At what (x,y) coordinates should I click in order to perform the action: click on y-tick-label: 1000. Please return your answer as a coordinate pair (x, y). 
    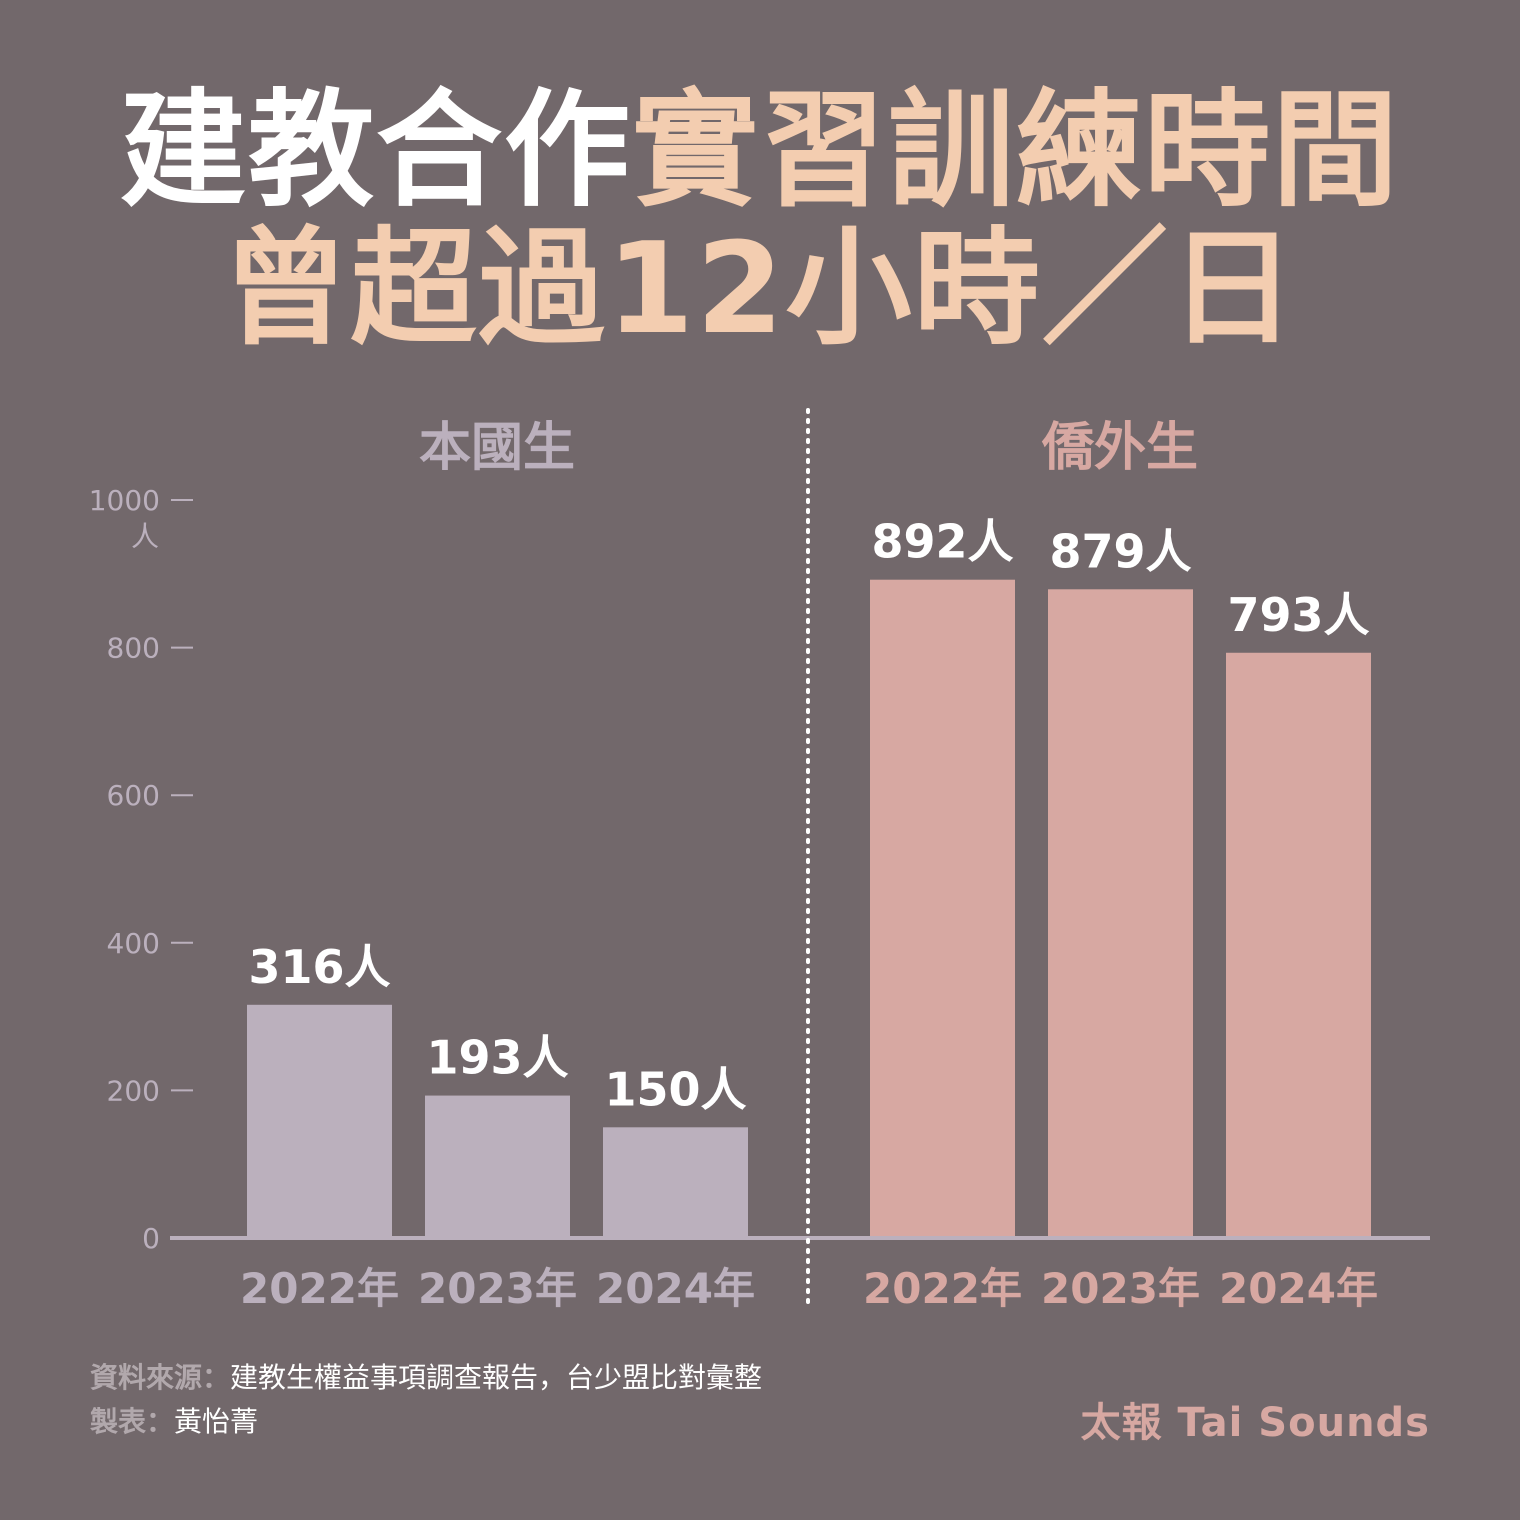
    Looking at the image, I should click on (124, 500).